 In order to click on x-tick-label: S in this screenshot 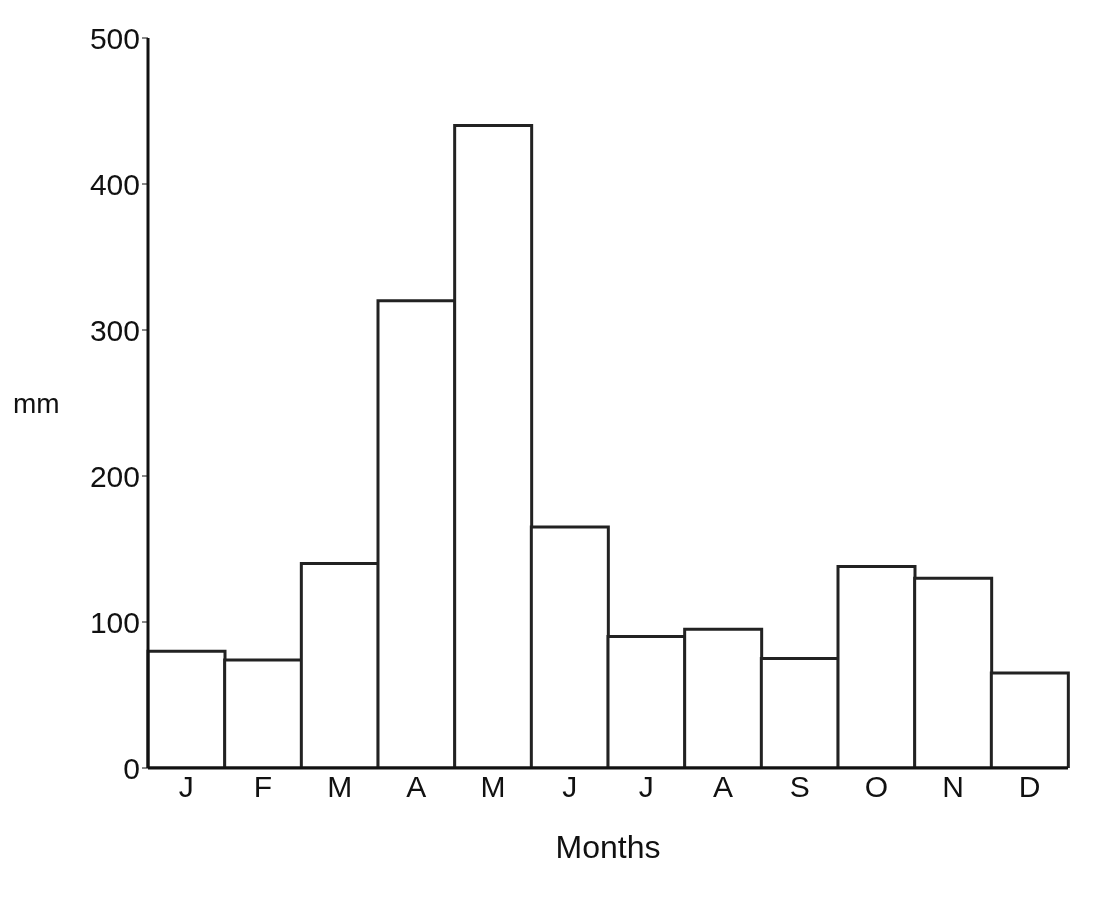, I will do `click(799, 787)`.